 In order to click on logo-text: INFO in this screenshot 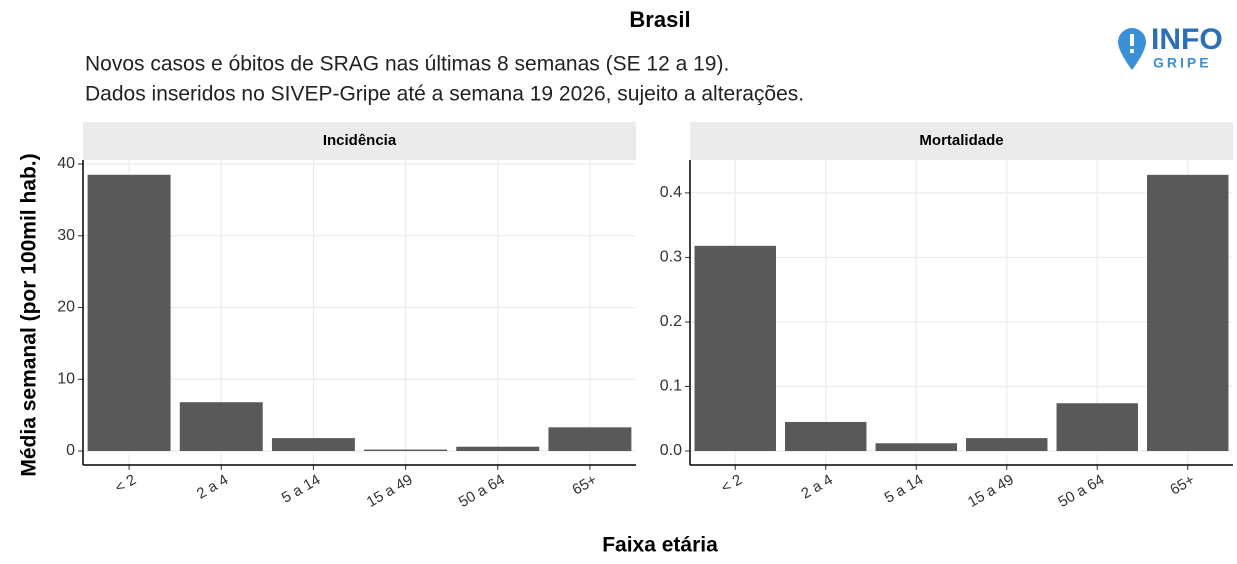, I will do `click(1187, 39)`.